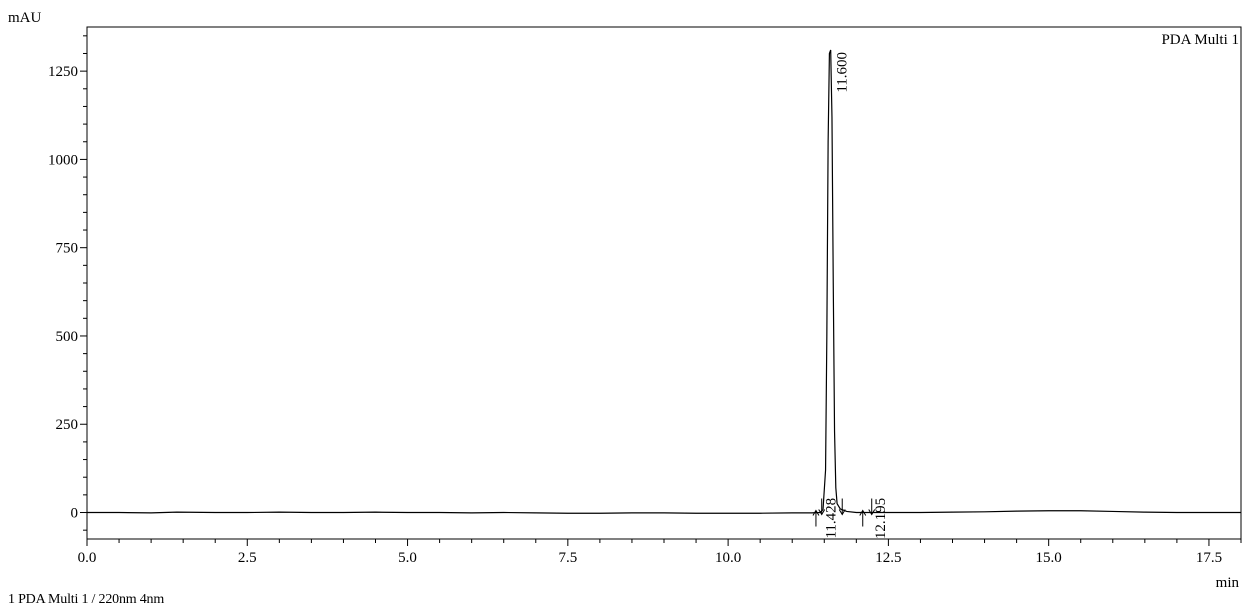 Image resolution: width=1250 pixels, height=613 pixels. I want to click on y-axis-ticks: 0 250 500 750 1000 1250, so click(67, 283).